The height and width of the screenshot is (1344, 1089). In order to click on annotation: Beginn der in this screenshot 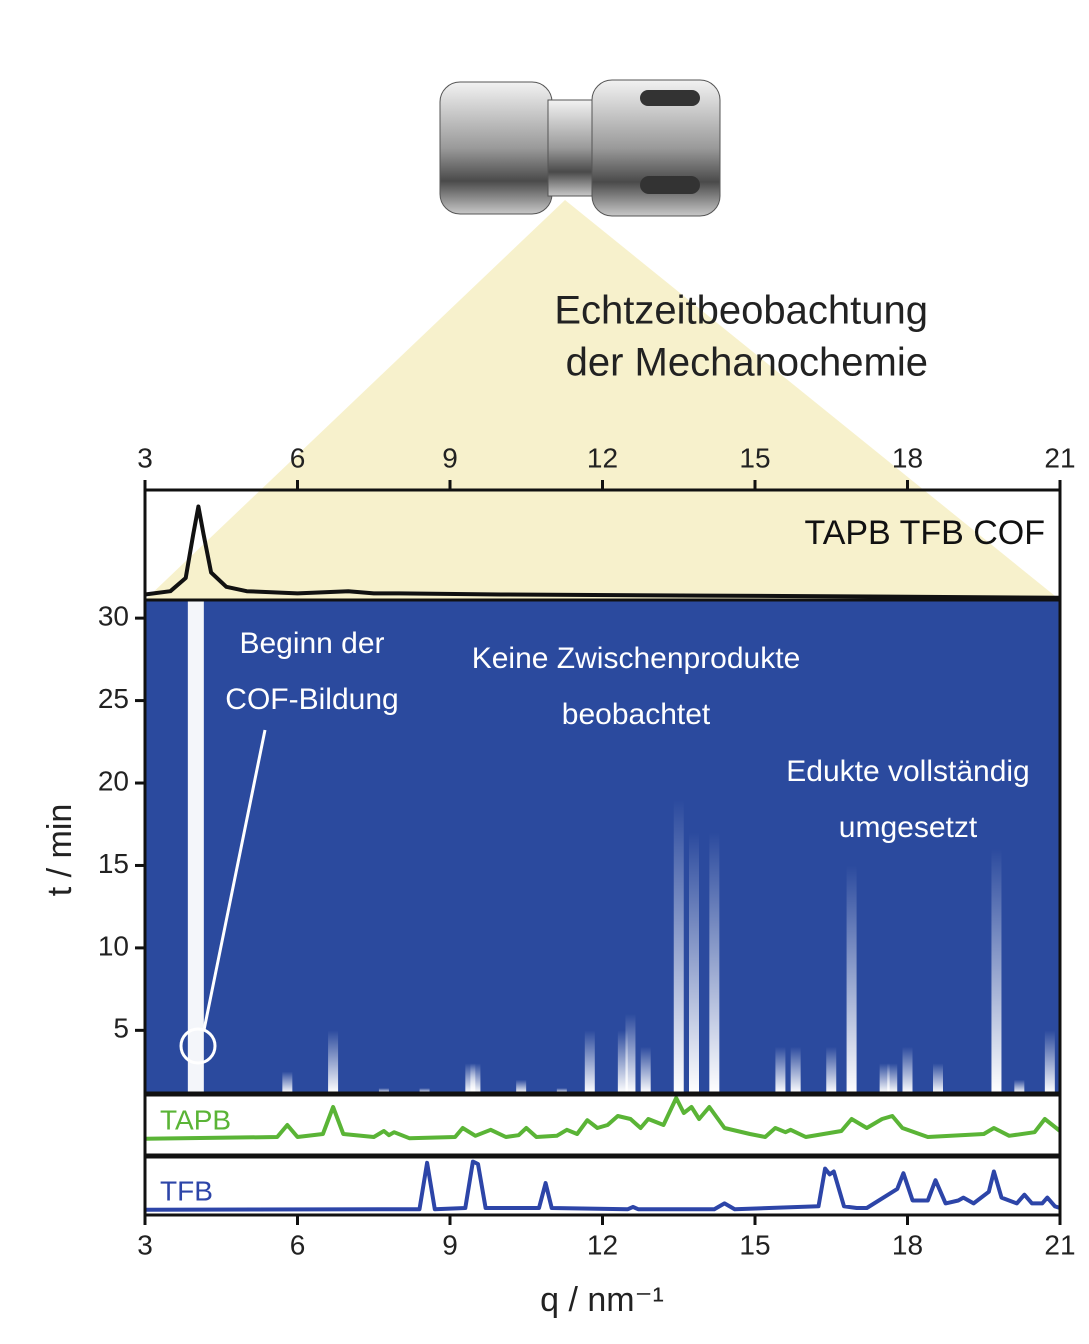, I will do `click(311, 643)`.